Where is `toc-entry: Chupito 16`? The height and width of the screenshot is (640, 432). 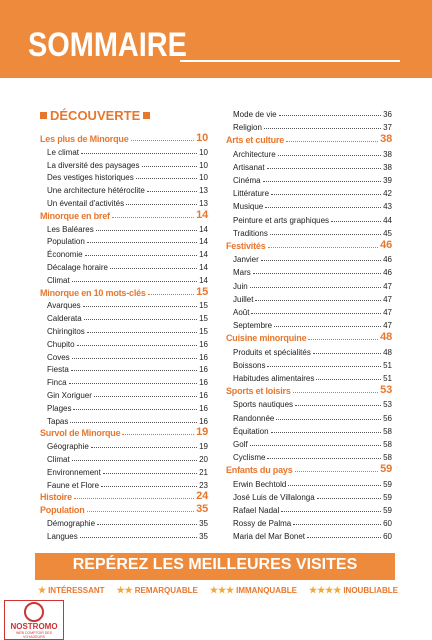 toc-entry: Chupito 16 is located at coordinates (127, 343).